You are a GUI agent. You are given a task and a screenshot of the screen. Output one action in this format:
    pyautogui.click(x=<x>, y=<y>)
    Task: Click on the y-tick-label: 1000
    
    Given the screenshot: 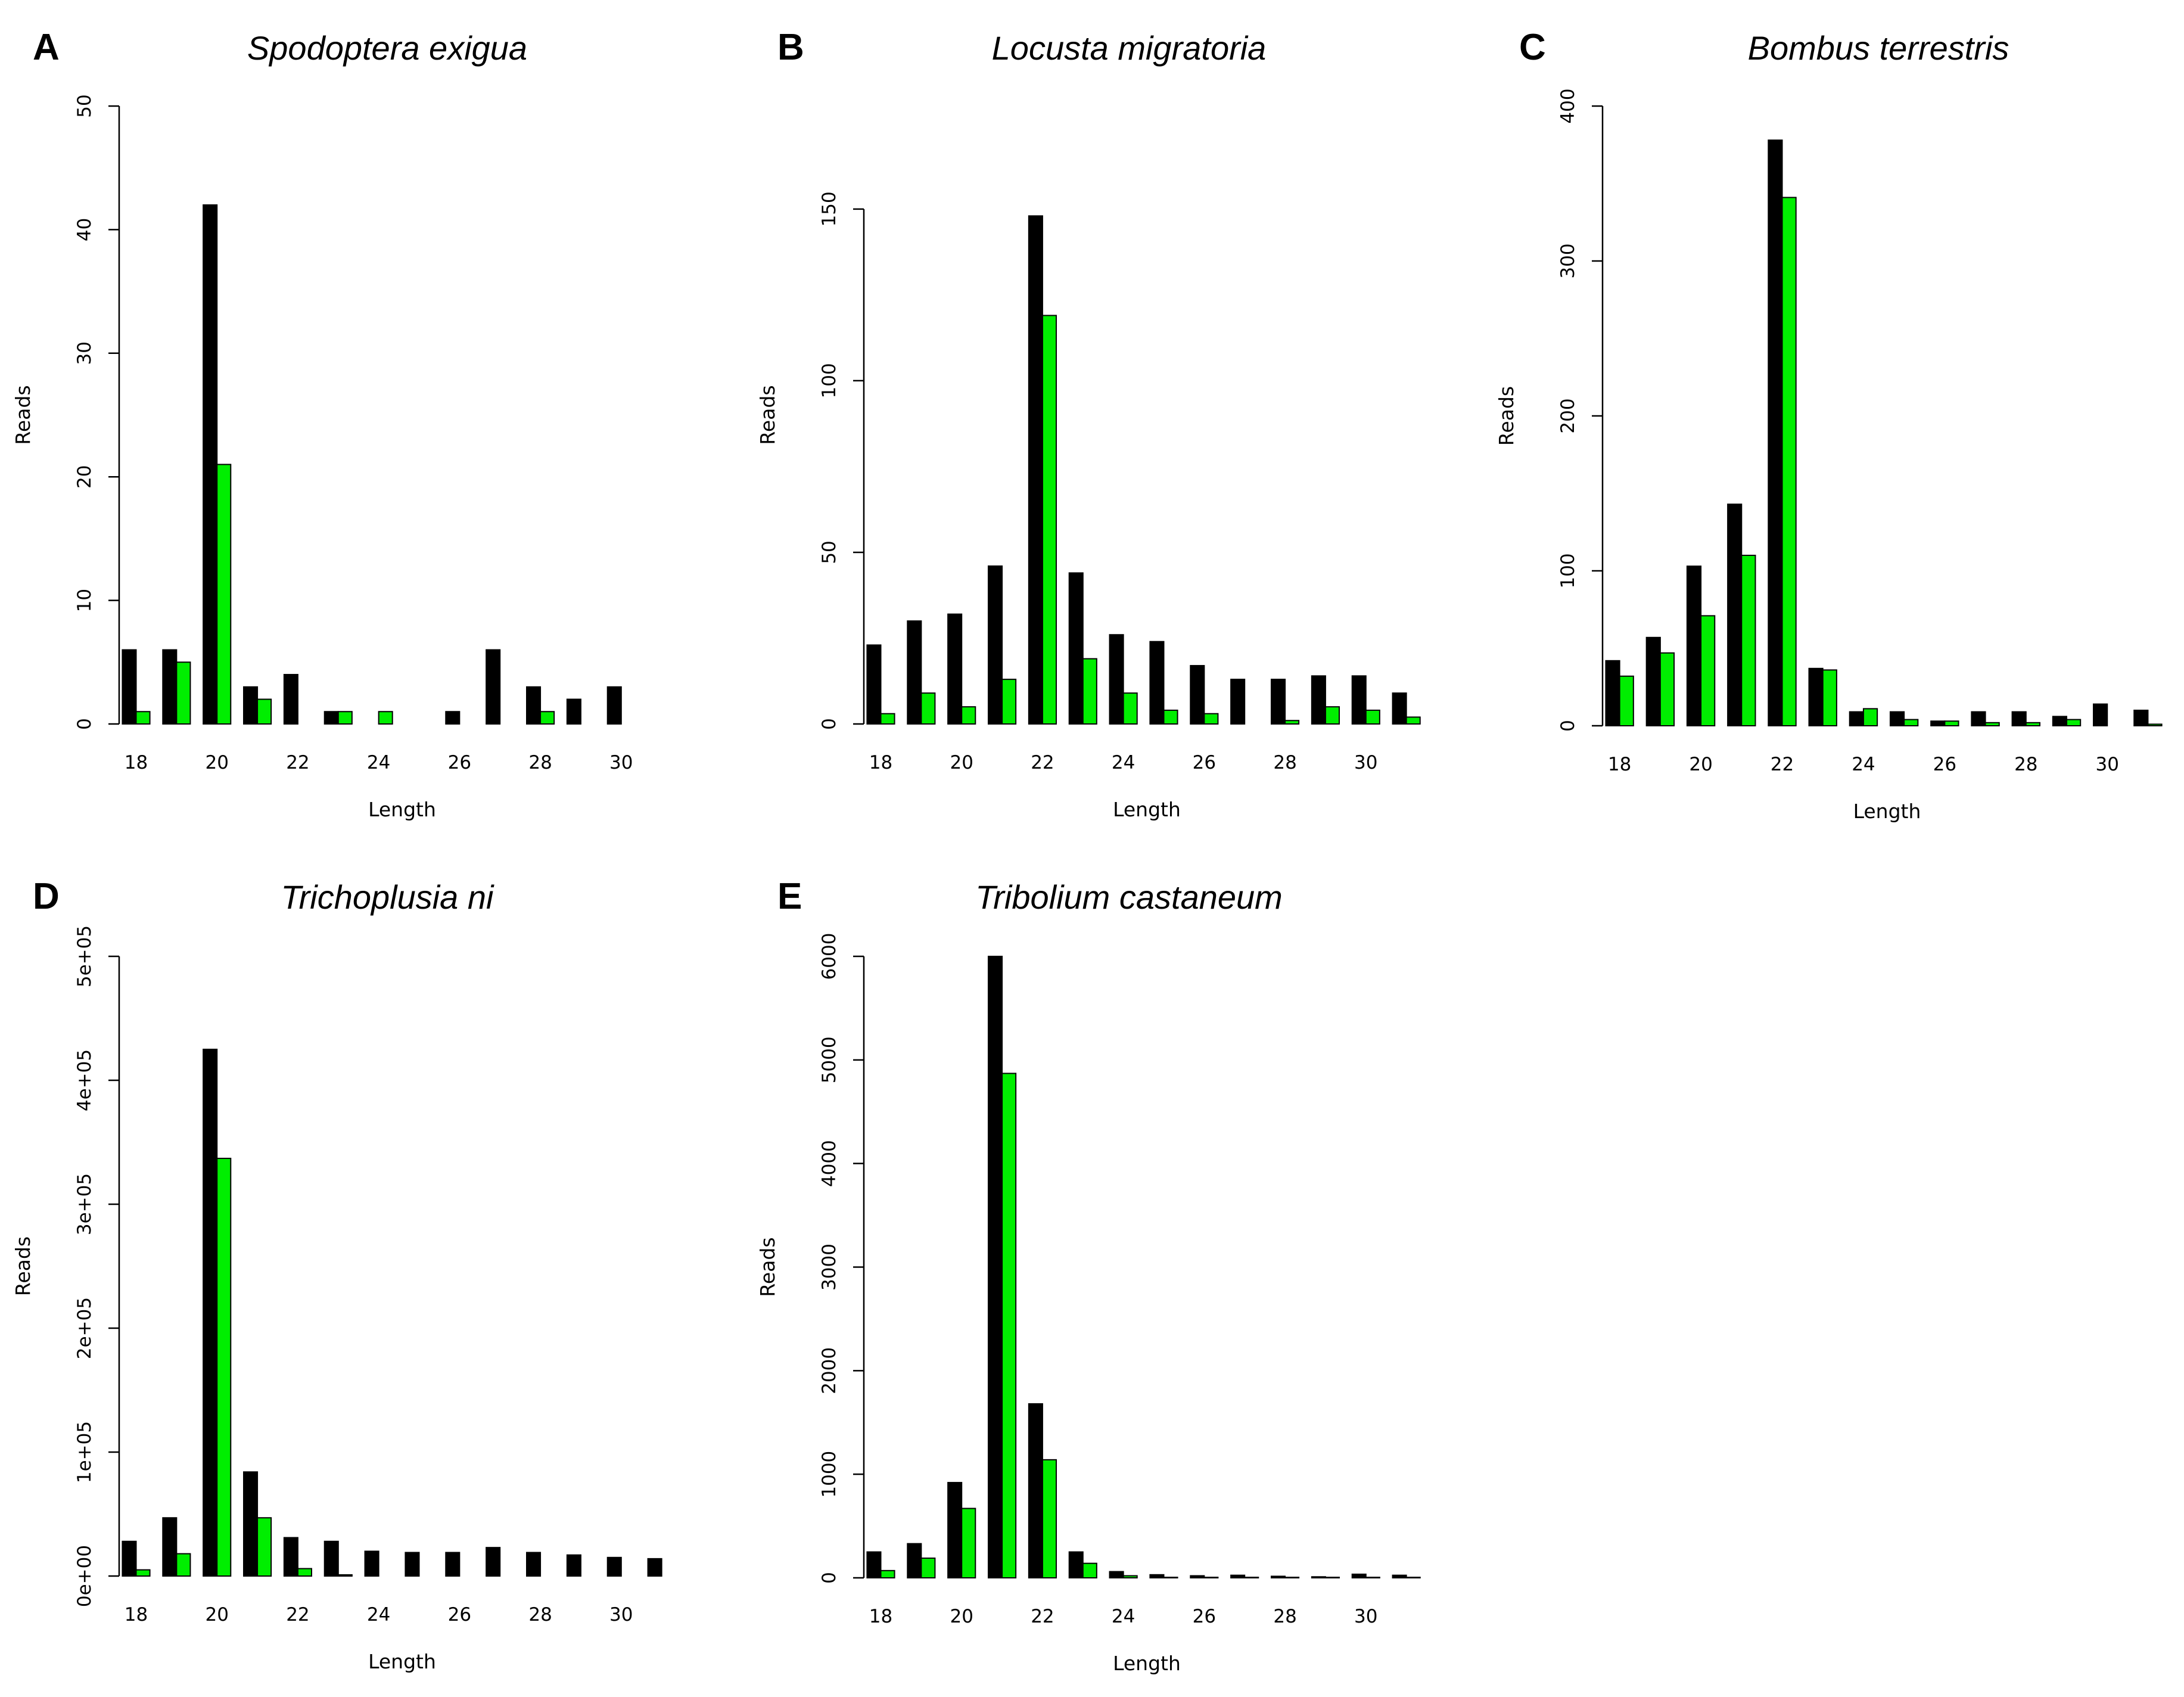 What is the action you would take?
    pyautogui.click(x=829, y=1474)
    